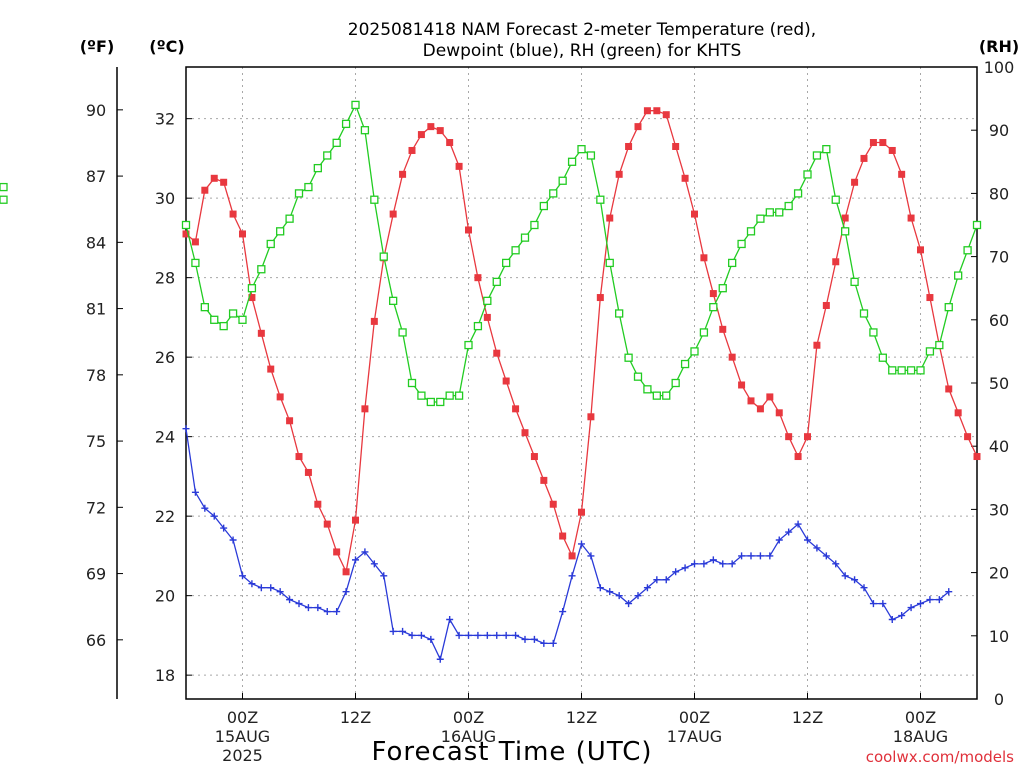 This screenshot has width=1024, height=768. I want to click on celsius-unit-label: (ºC), so click(166, 46).